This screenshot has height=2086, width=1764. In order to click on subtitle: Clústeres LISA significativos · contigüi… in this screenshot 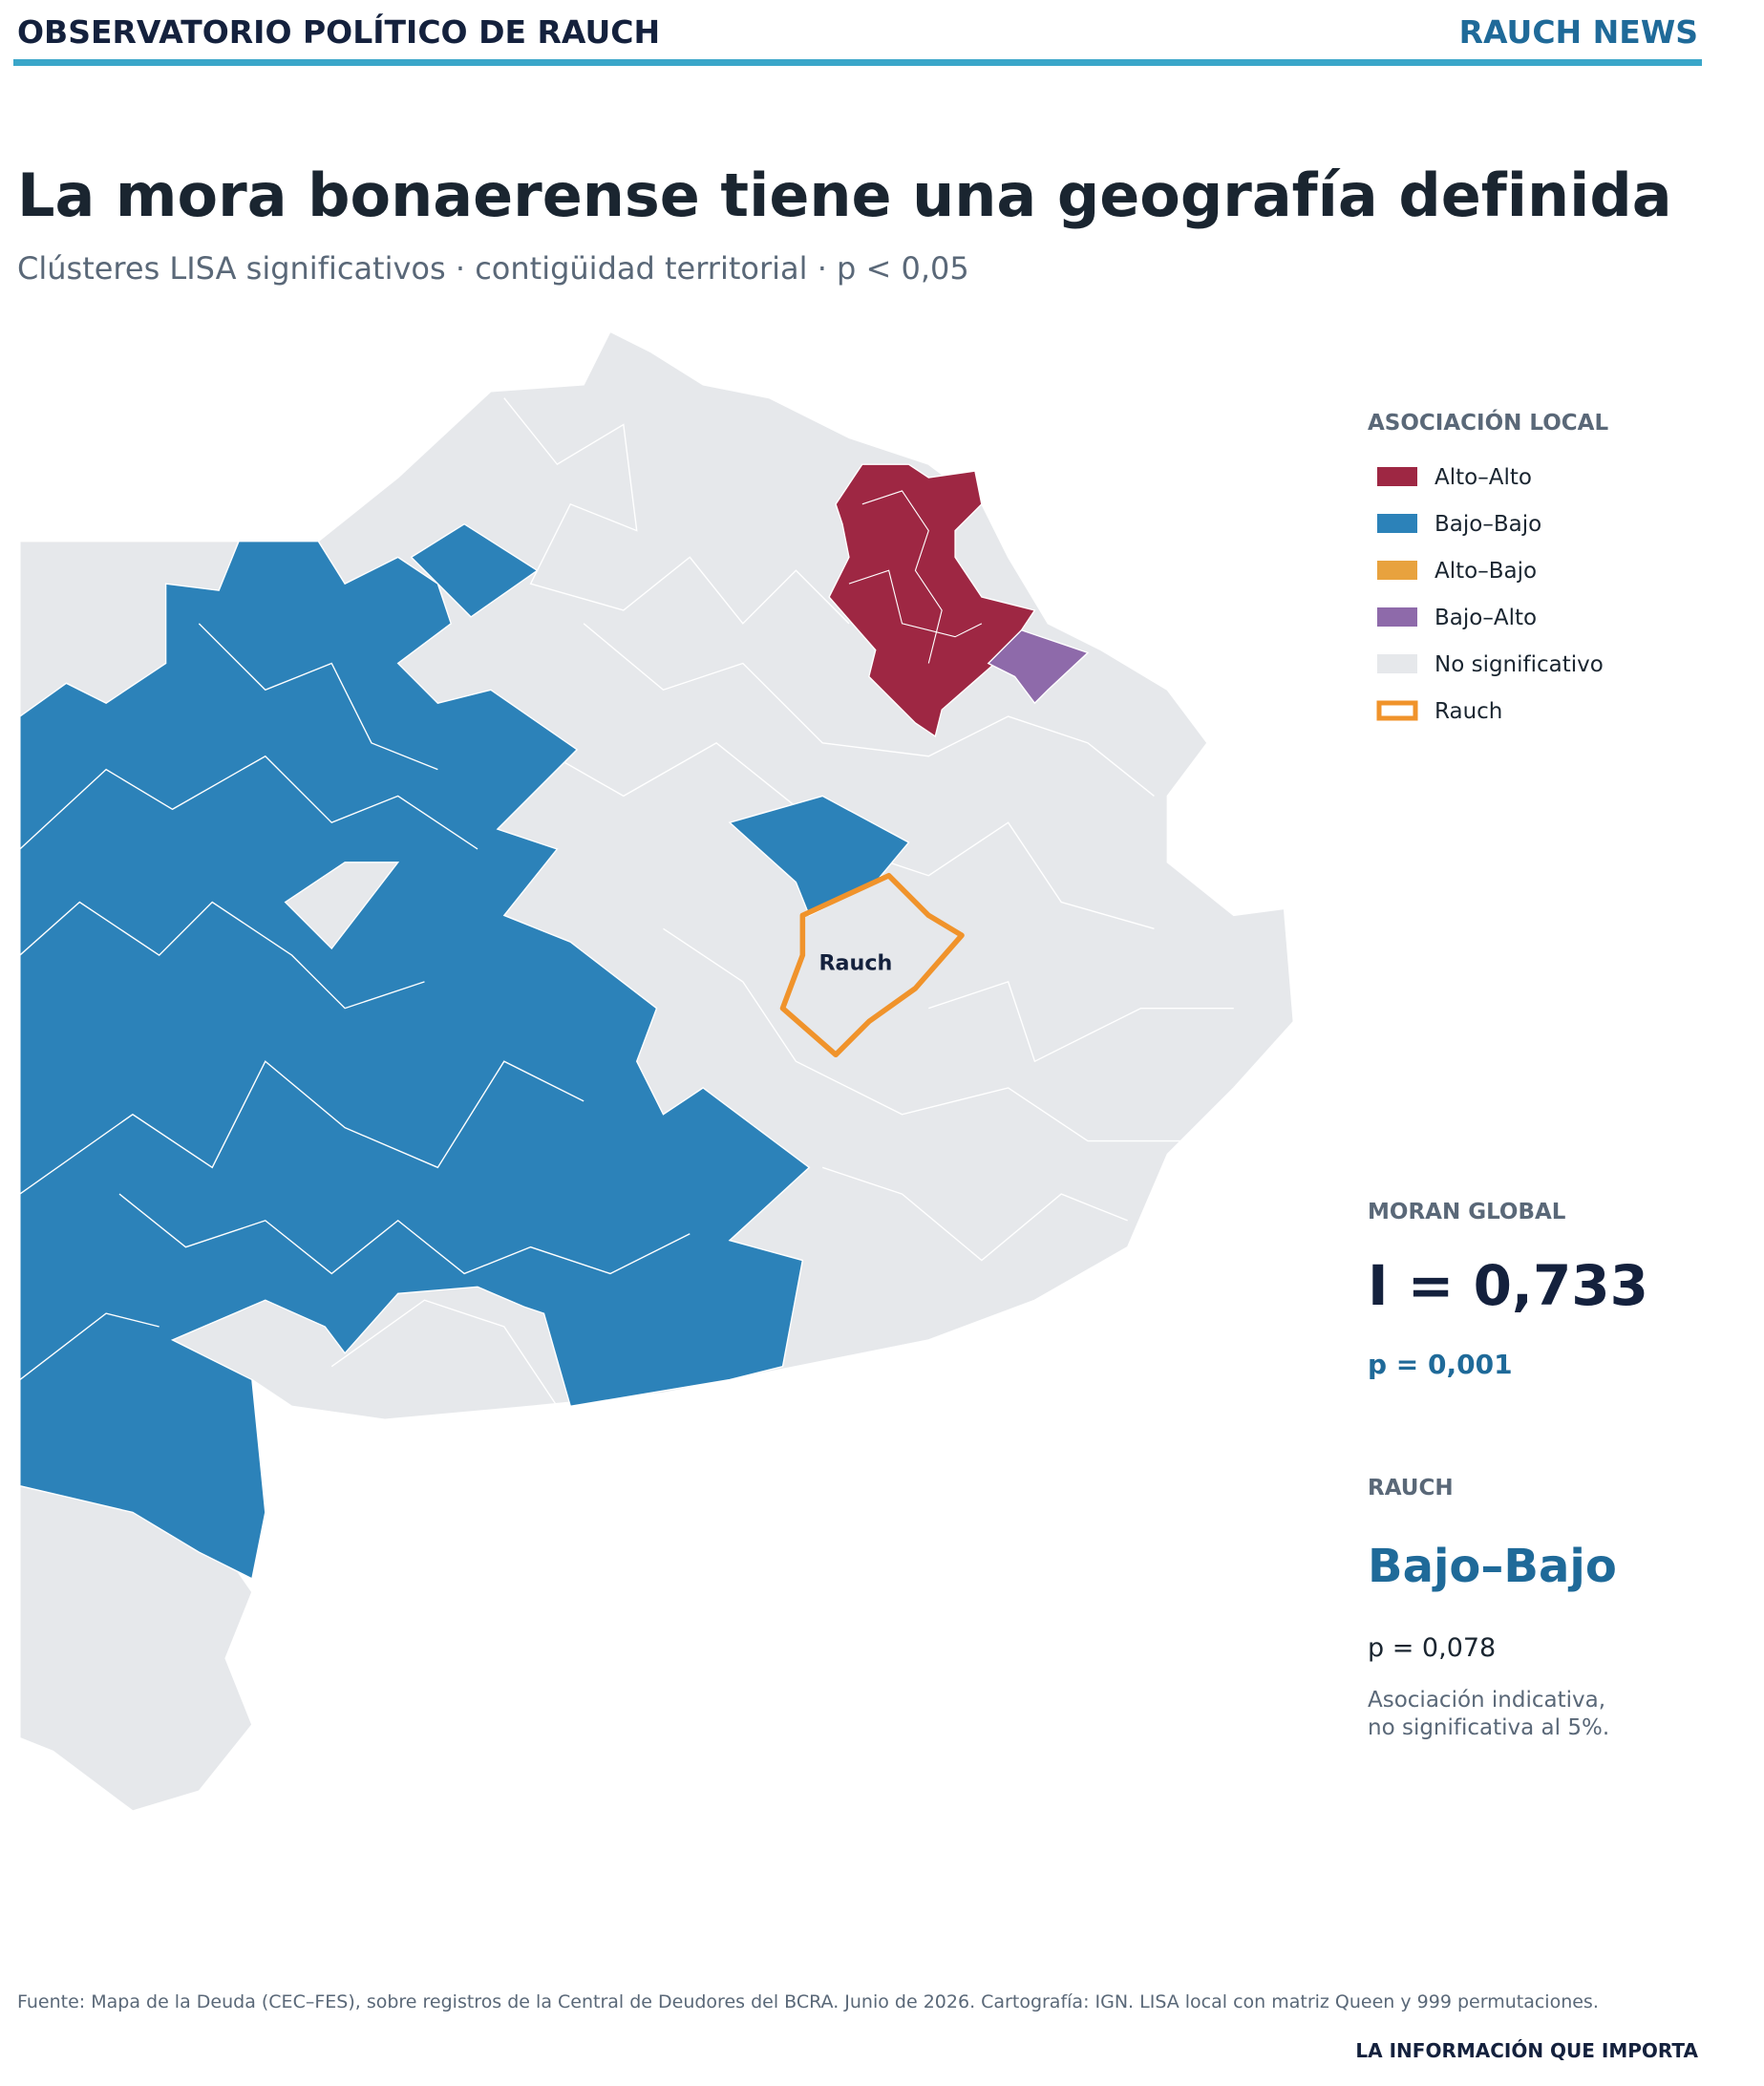, I will do `click(493, 269)`.